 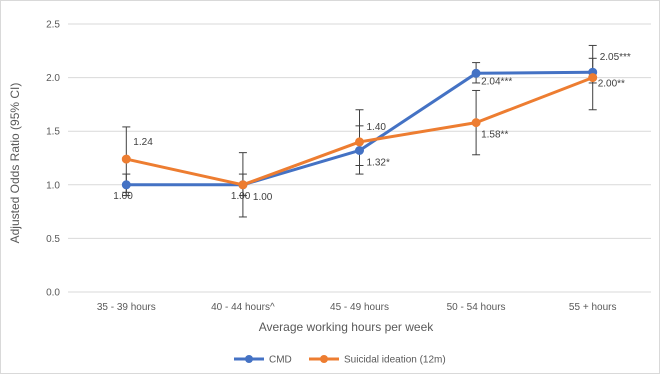 I want to click on legend-label: CMD, so click(x=280, y=360).